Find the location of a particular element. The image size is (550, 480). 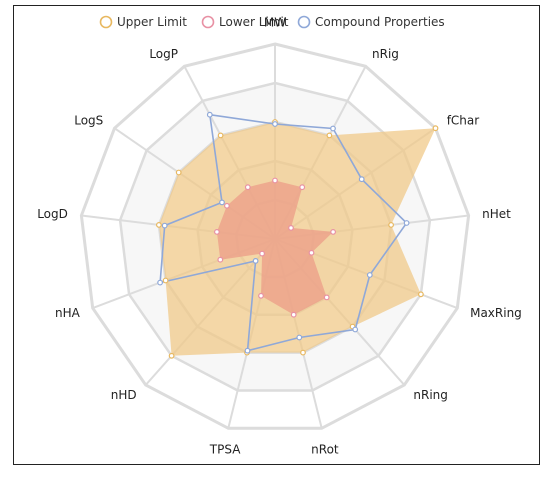

axis-label-tpsa: TPSA is located at coordinates (225, 450).